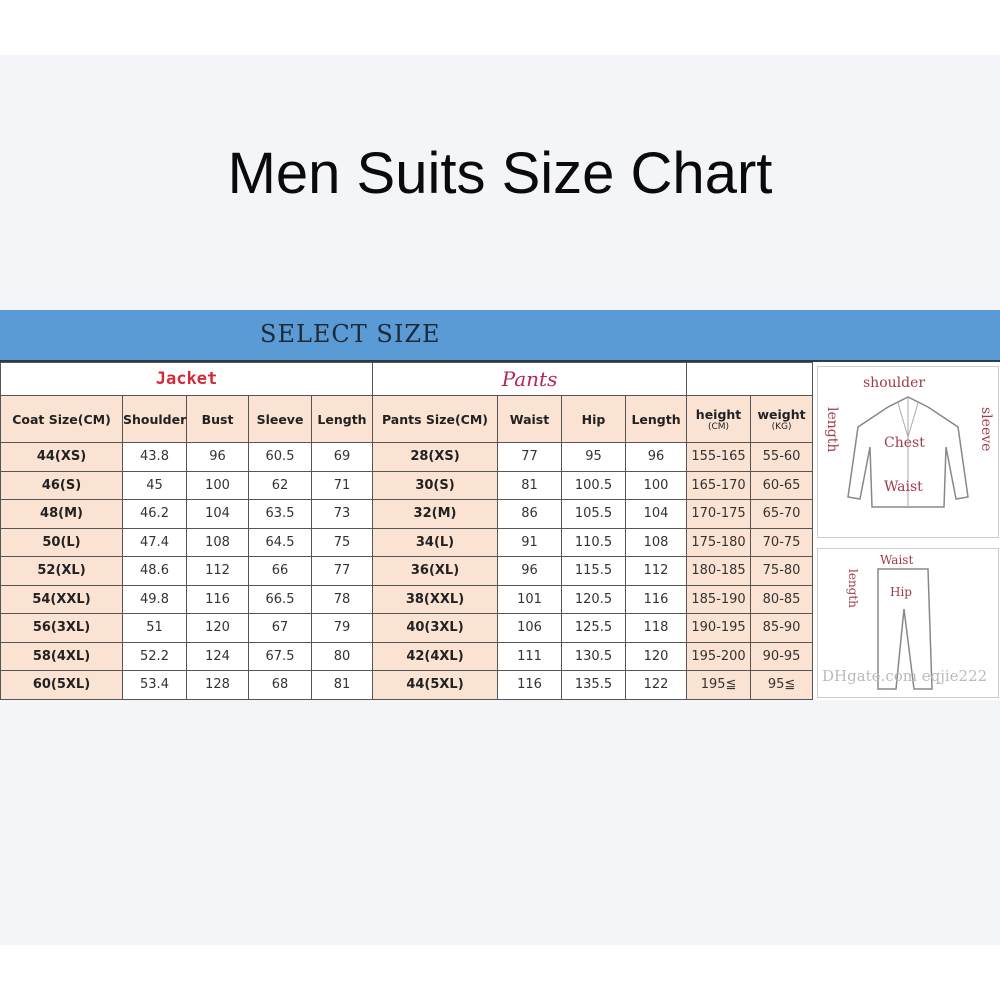 The height and width of the screenshot is (1000, 1000). I want to click on column-header: Length, so click(656, 419).